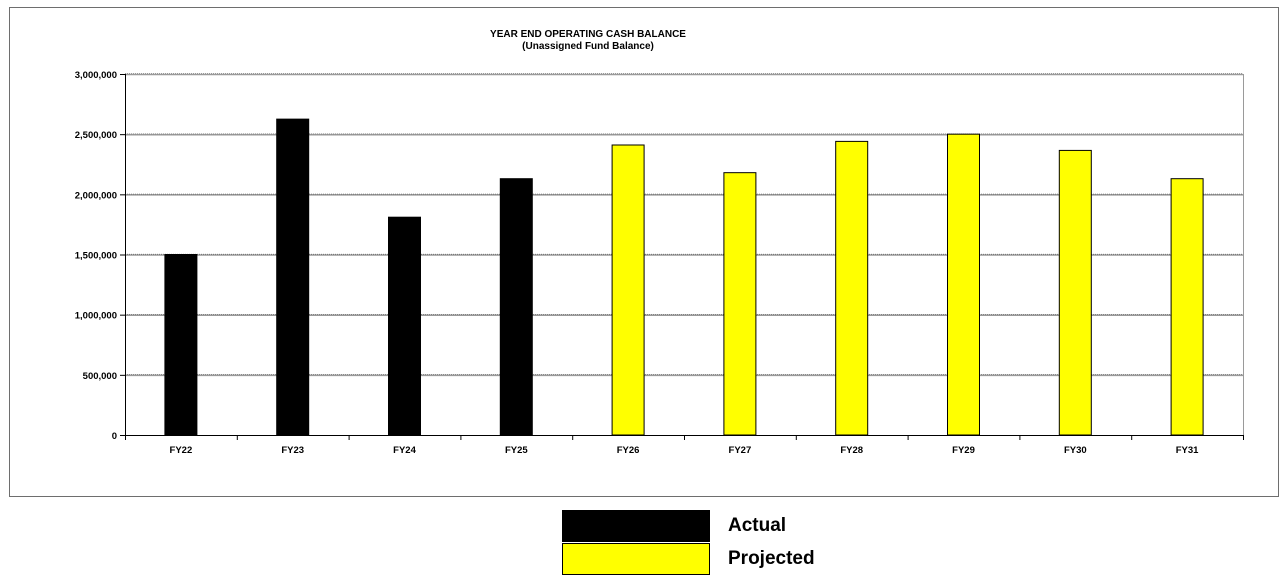 This screenshot has width=1286, height=580. I want to click on x-tick-label-fy28: FY28, so click(851, 450).